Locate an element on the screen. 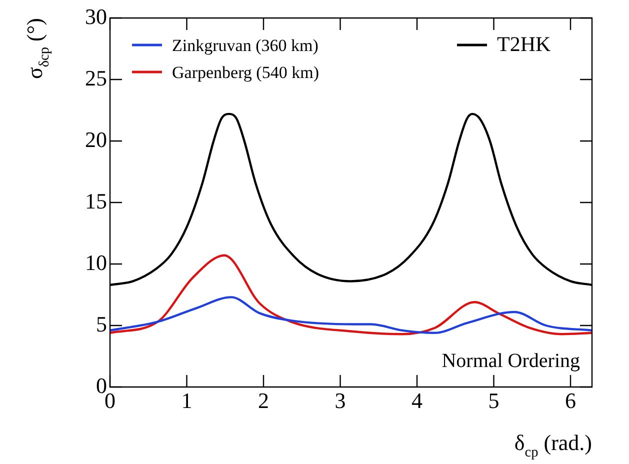  x-tick-label: 2 is located at coordinates (264, 400).